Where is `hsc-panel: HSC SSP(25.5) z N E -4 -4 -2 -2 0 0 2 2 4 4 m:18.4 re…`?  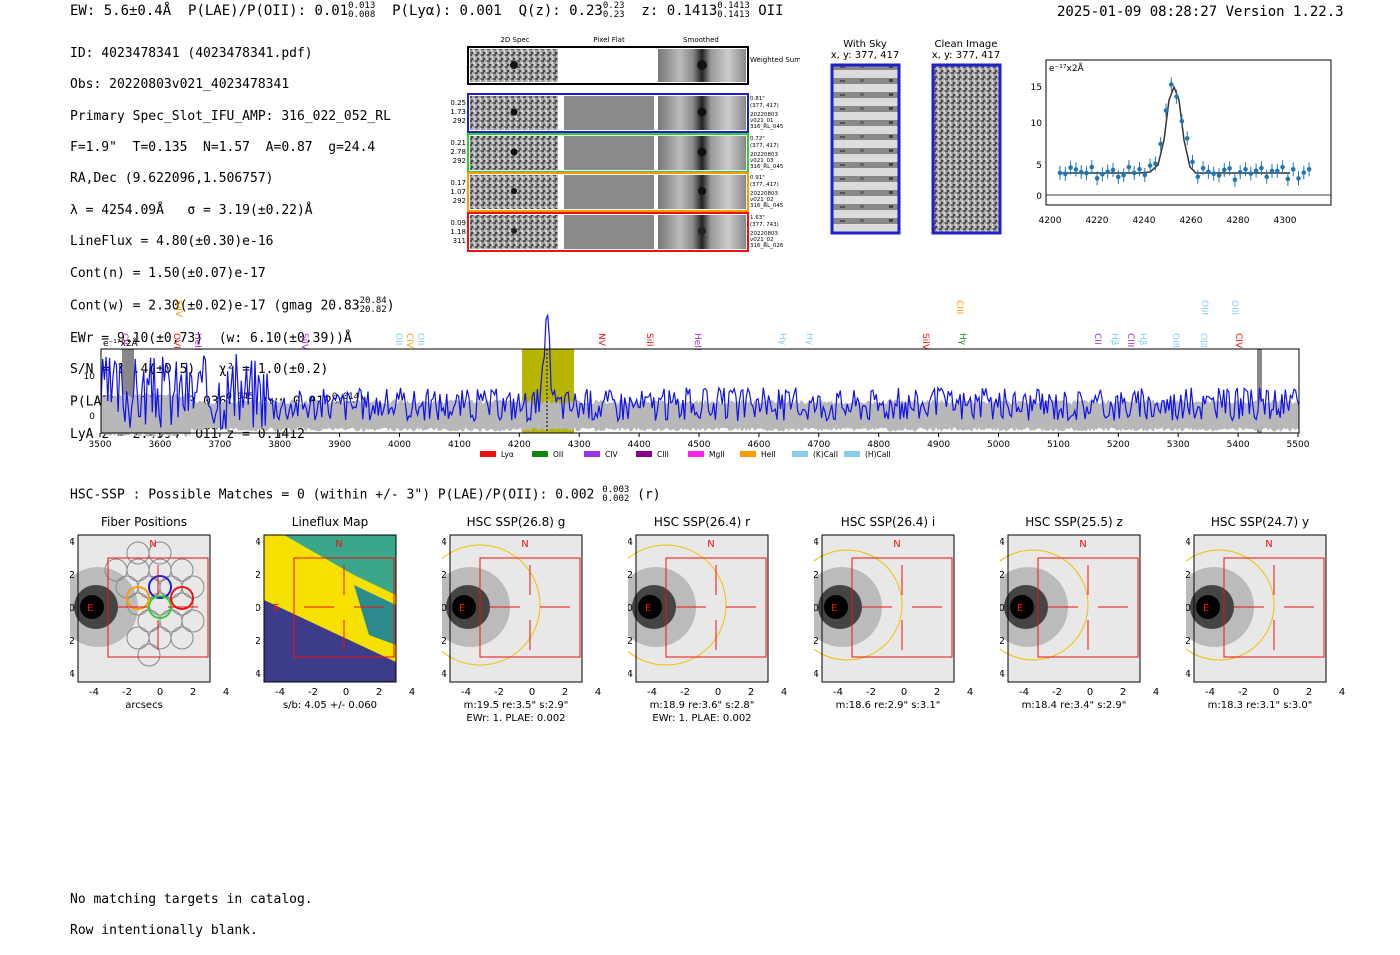 hsc-panel: HSC SSP(25.5) z N E -4 -4 -2 -2 0 0 2 2 4 4 m:18.4 re… is located at coordinates (1079, 613).